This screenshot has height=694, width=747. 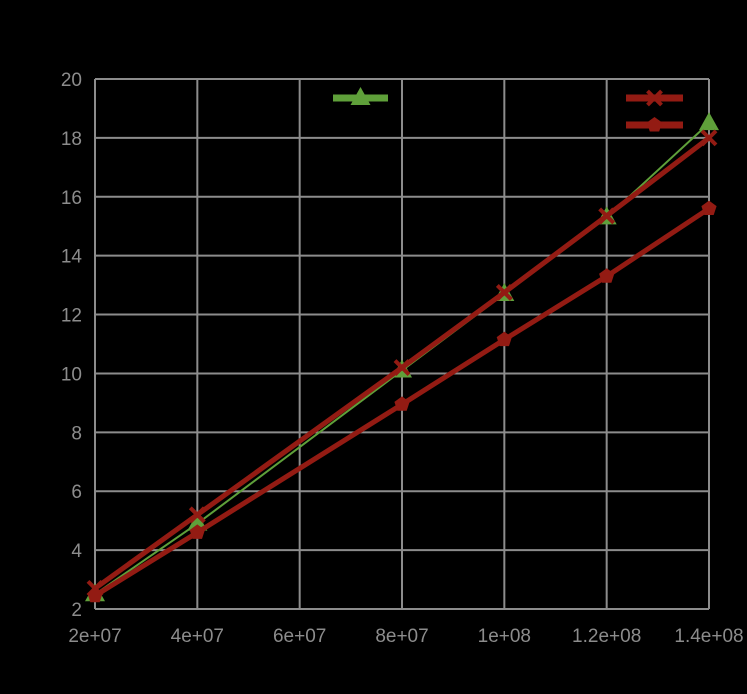 What do you see at coordinates (504, 636) in the screenshot?
I see `x-tick-label: 1e+08` at bounding box center [504, 636].